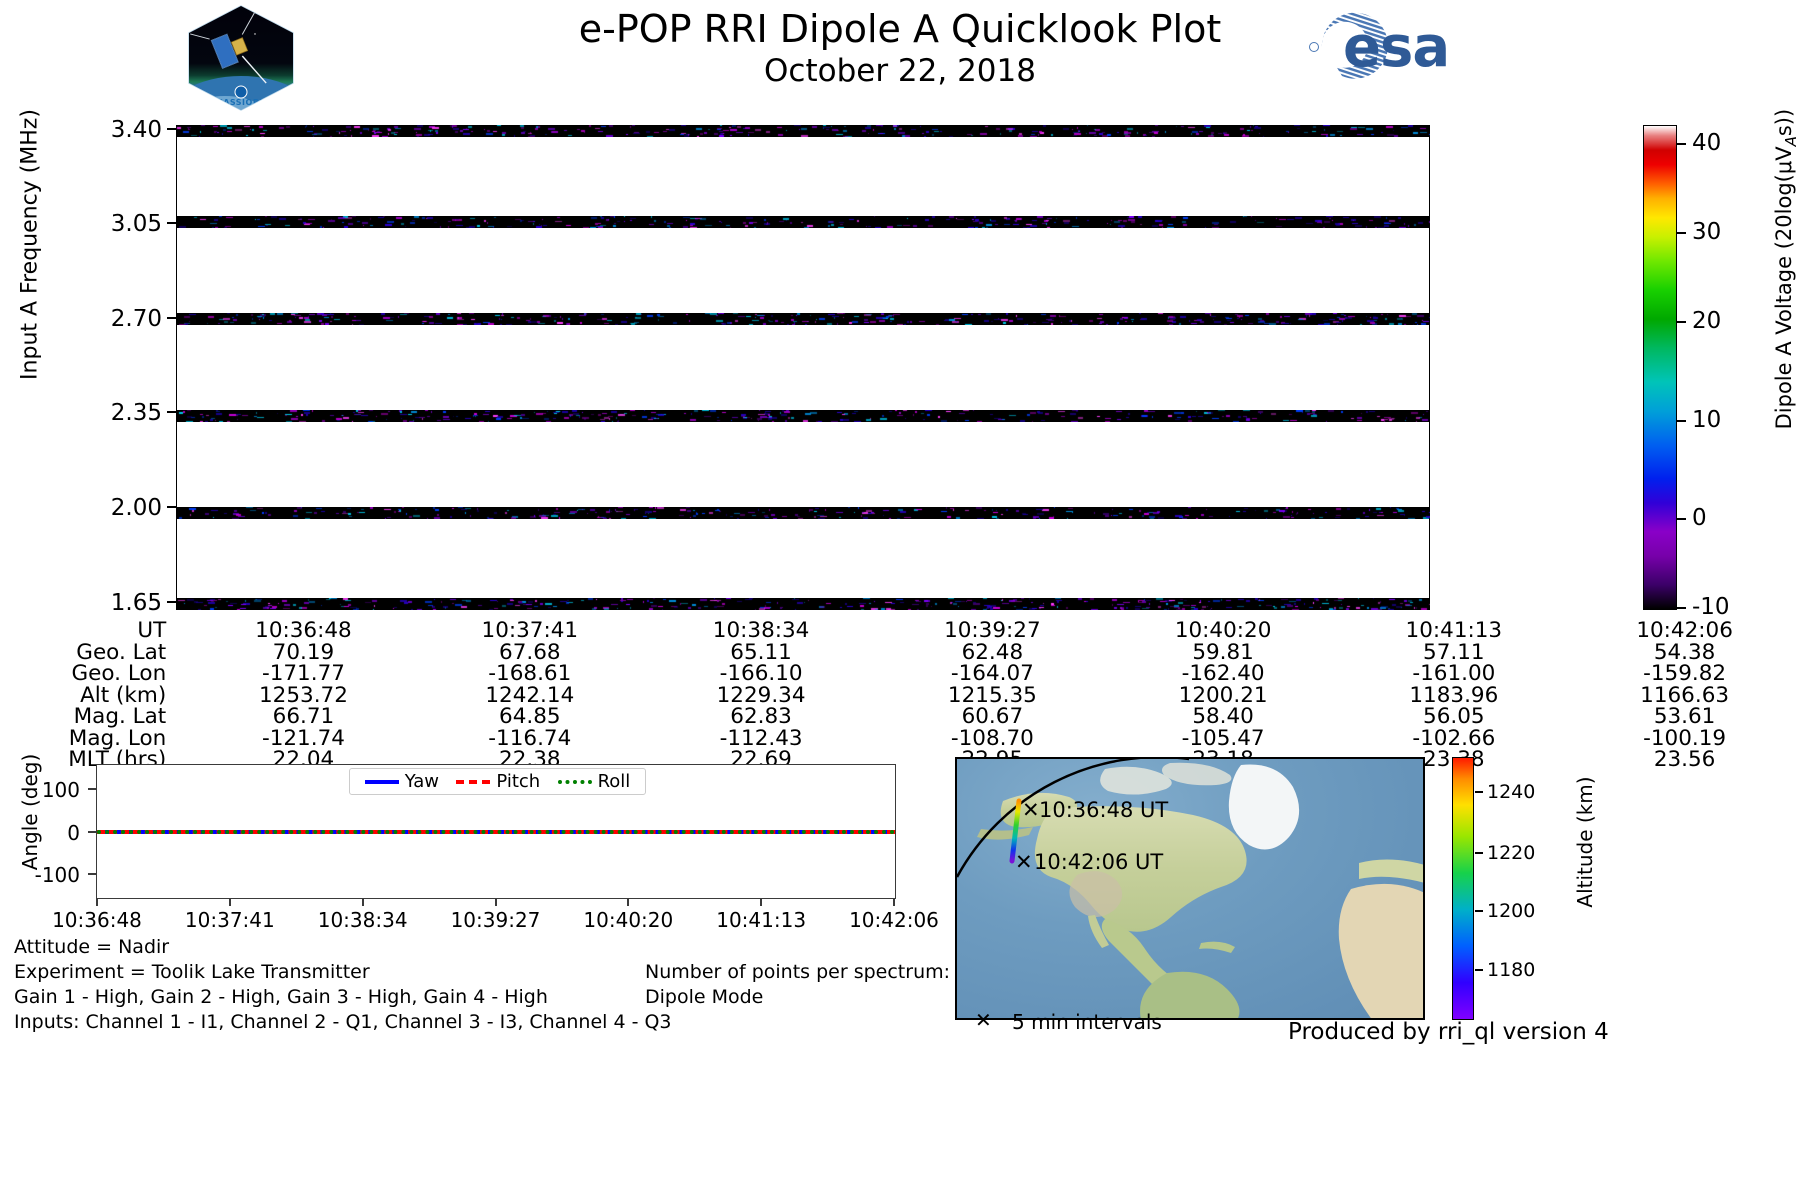  I want to click on ephemeris-cell: 1215.35, so click(992, 695).